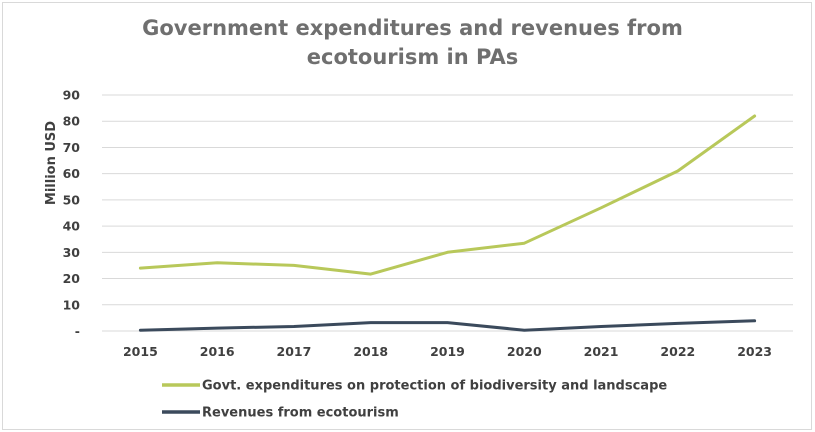  I want to click on y-tick-label: 90, so click(72, 95).